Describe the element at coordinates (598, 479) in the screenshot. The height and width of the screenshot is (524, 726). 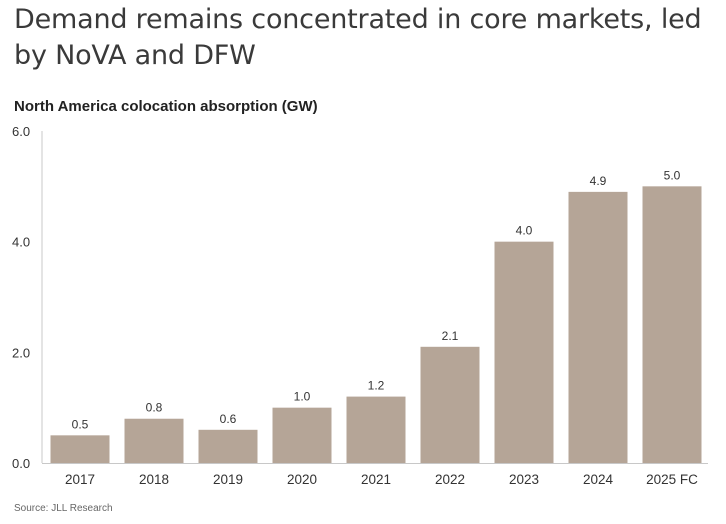
I see `x-tick-label: 2024` at that location.